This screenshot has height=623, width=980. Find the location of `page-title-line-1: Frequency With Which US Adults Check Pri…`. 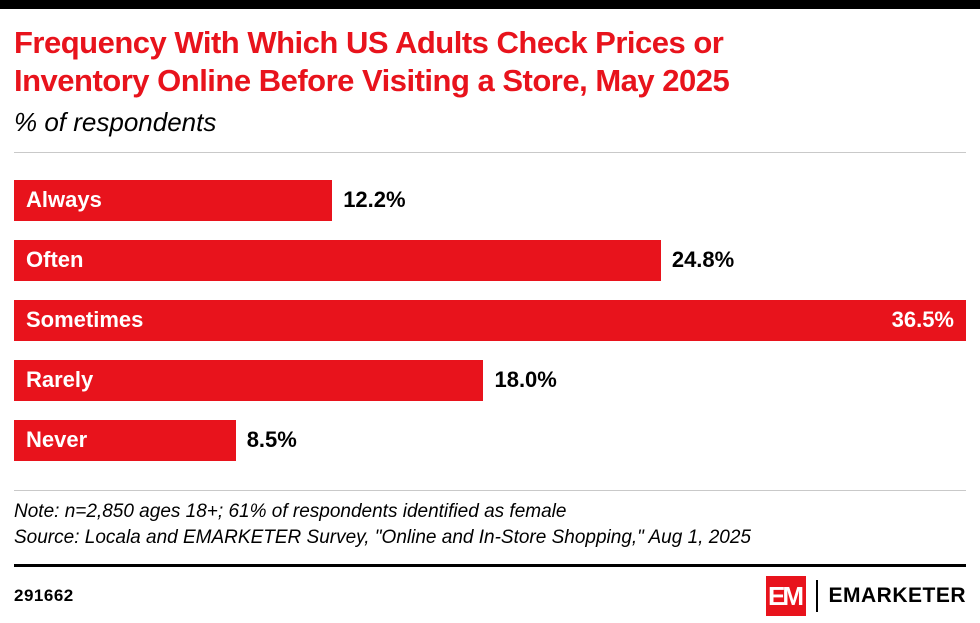

page-title-line-1: Frequency With Which US Adults Check Pri… is located at coordinates (369, 42).